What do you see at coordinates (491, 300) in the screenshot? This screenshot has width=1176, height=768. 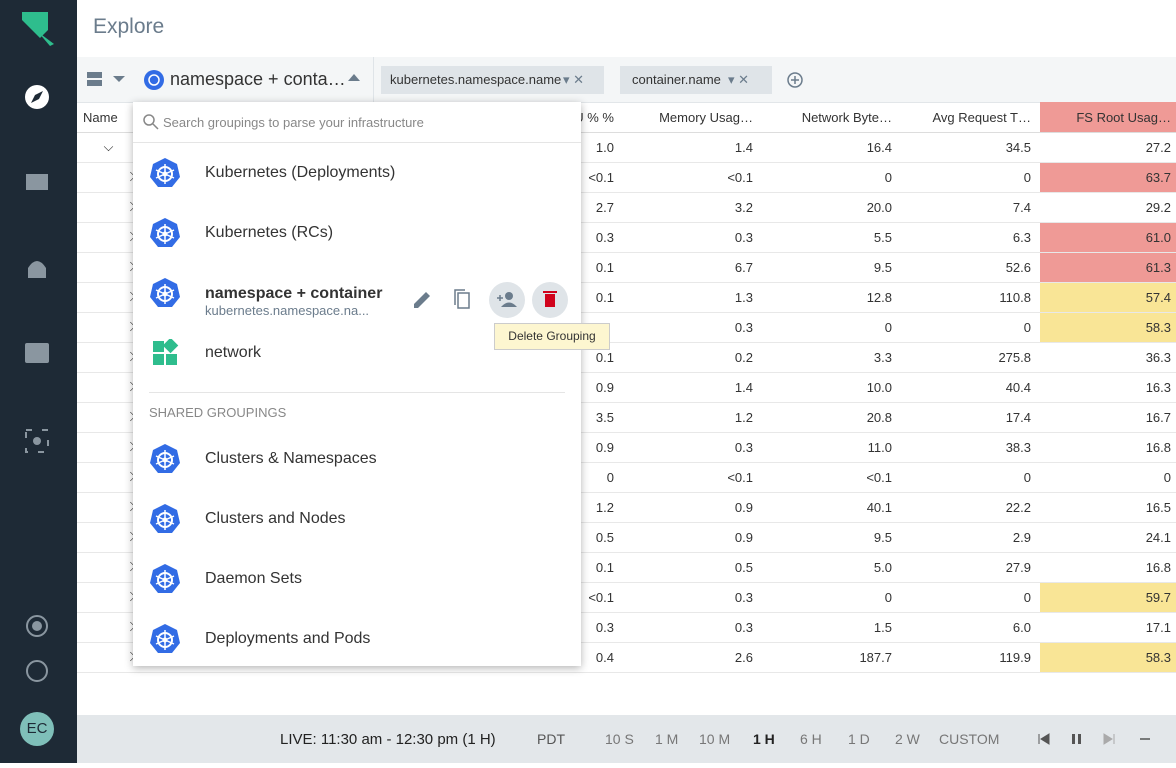 I see `grouping-actions` at bounding box center [491, 300].